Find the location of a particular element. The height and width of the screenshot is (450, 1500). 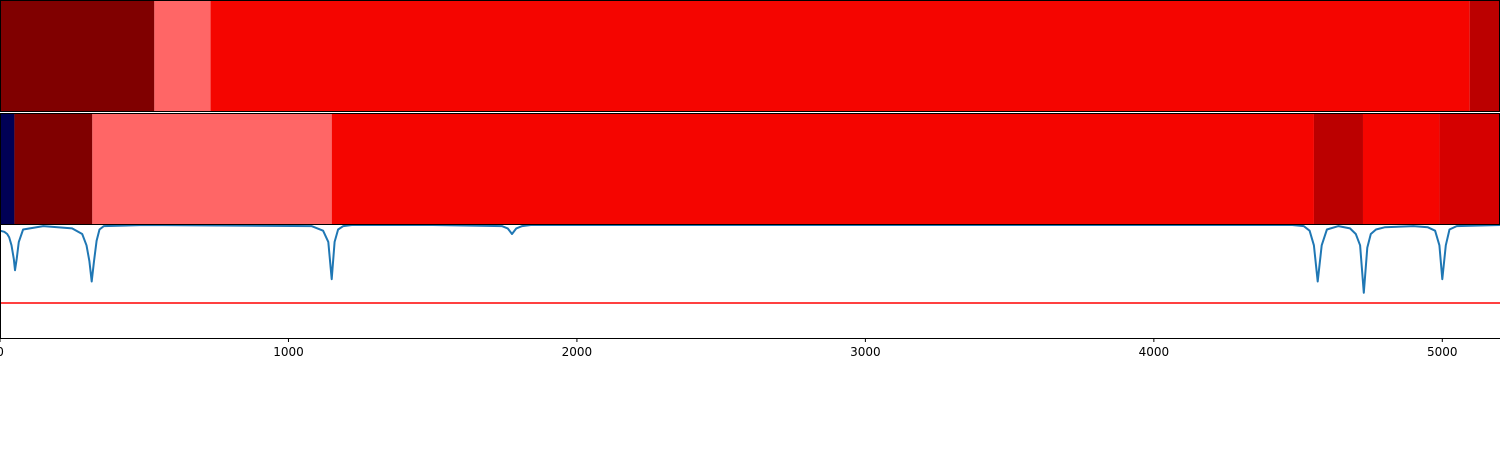

x-tick-label-4: 4000 is located at coordinates (1154, 352).